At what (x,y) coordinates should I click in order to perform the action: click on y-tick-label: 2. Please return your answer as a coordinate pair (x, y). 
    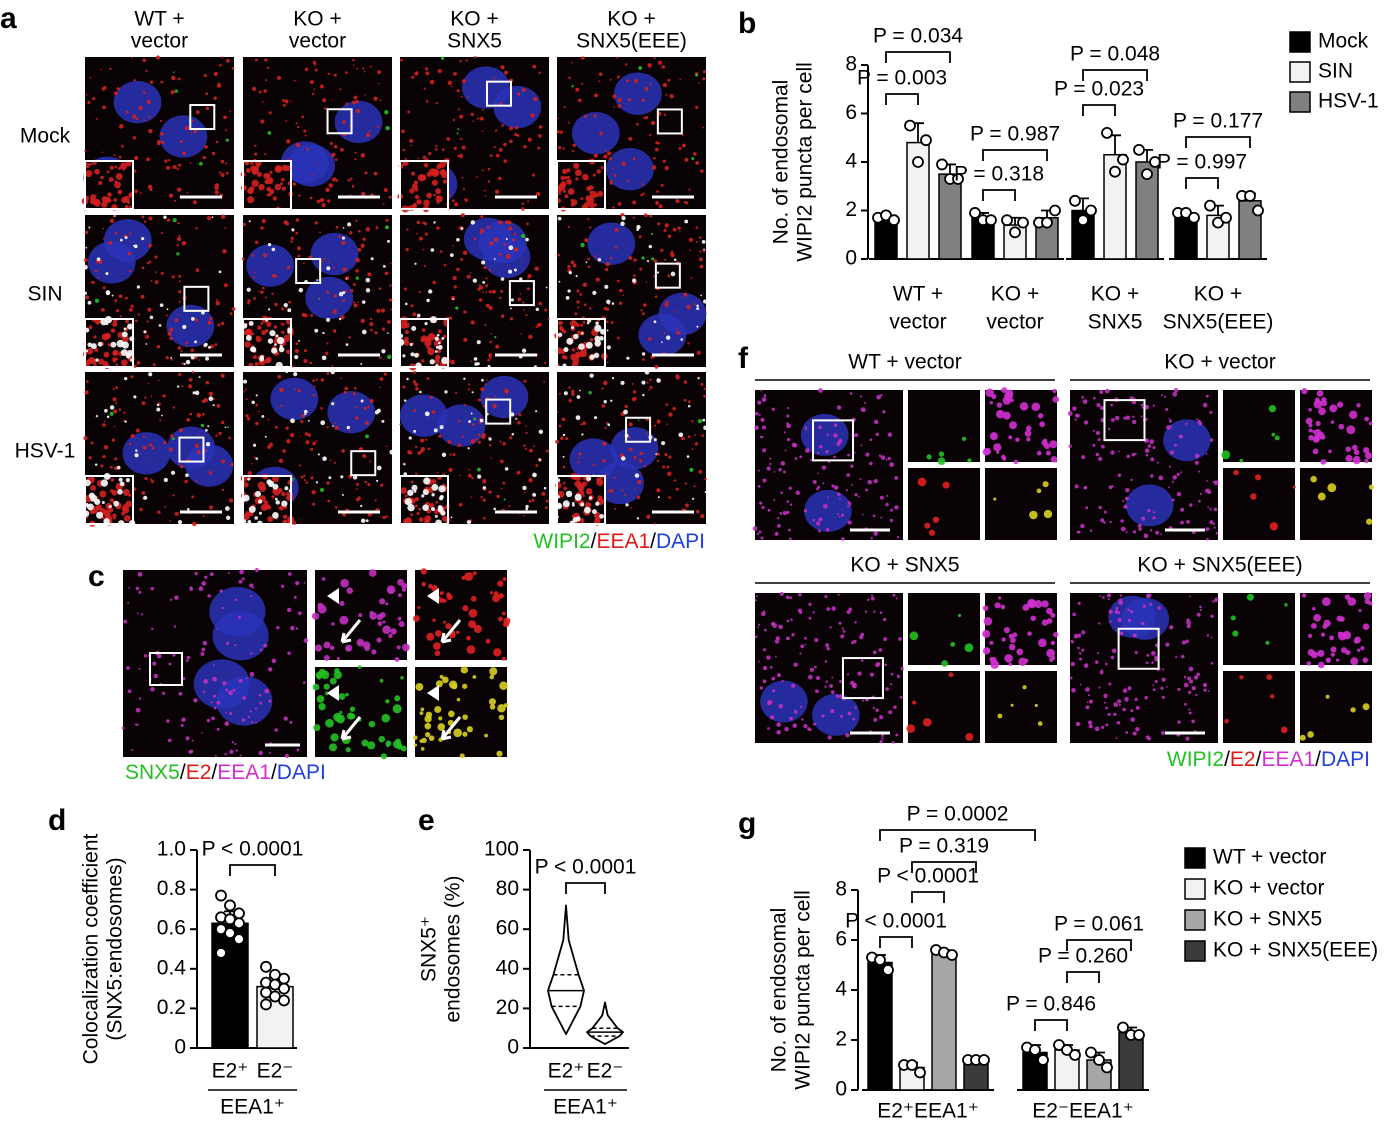
    Looking at the image, I should click on (841, 1039).